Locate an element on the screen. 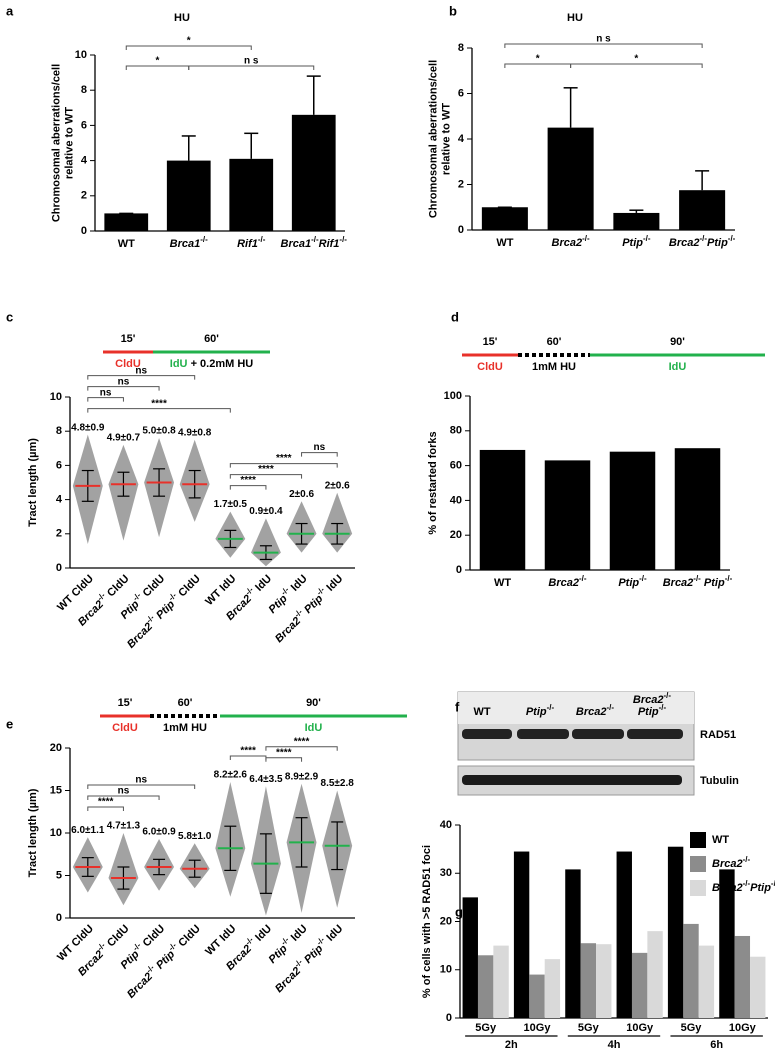 Image resolution: width=775 pixels, height=1050 pixels. y-axis-label: % of cells with >5 RAD51 foci is located at coordinates (427, 921).